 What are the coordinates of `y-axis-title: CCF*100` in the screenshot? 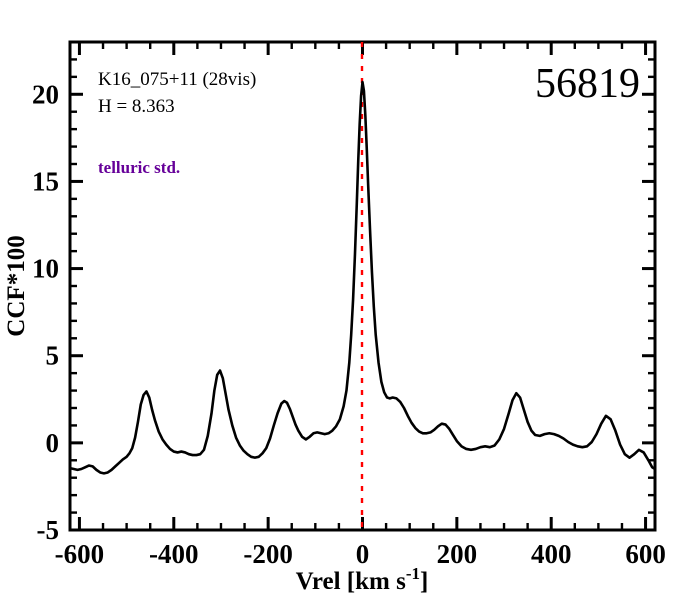 It's located at (16, 285).